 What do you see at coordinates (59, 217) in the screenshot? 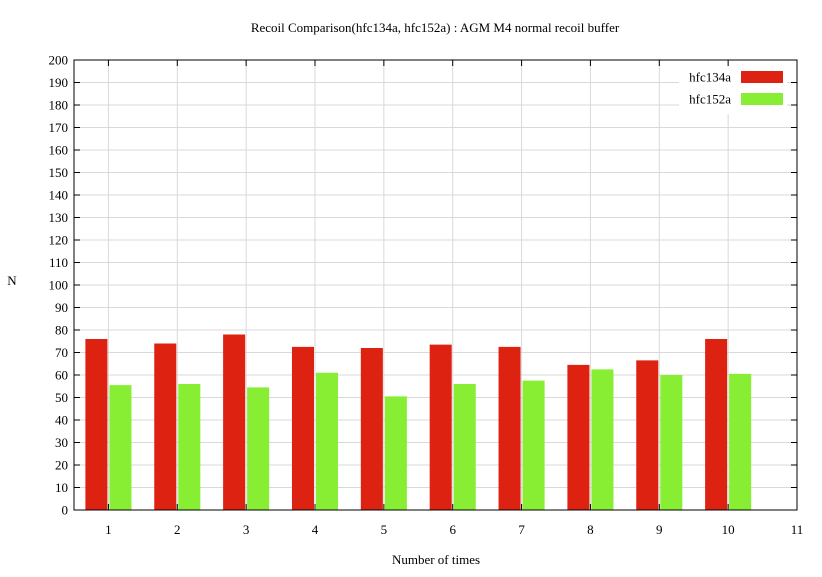
I see `y-tick-label: 130` at bounding box center [59, 217].